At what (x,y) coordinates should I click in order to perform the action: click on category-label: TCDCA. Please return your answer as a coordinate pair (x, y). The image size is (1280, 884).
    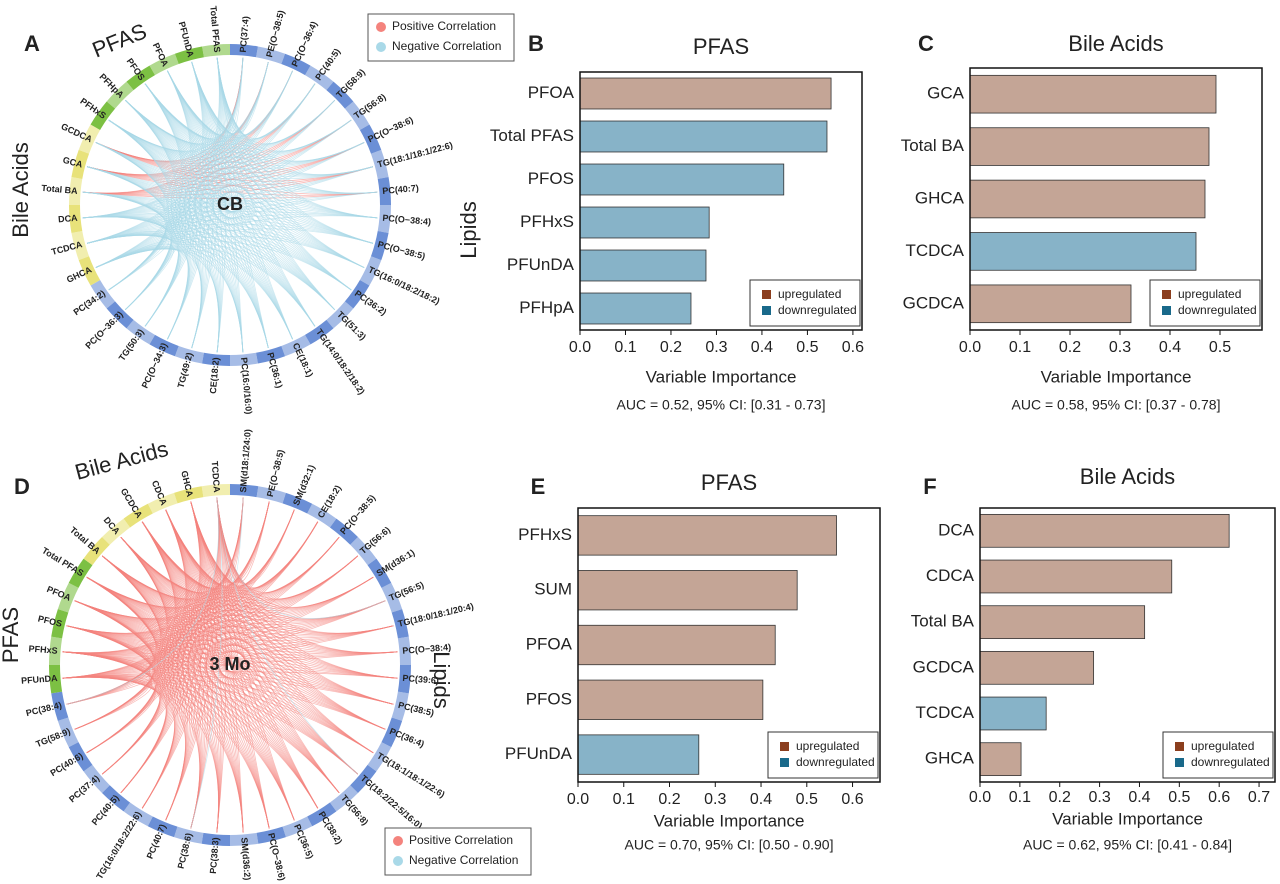
    Looking at the image, I should click on (944, 712).